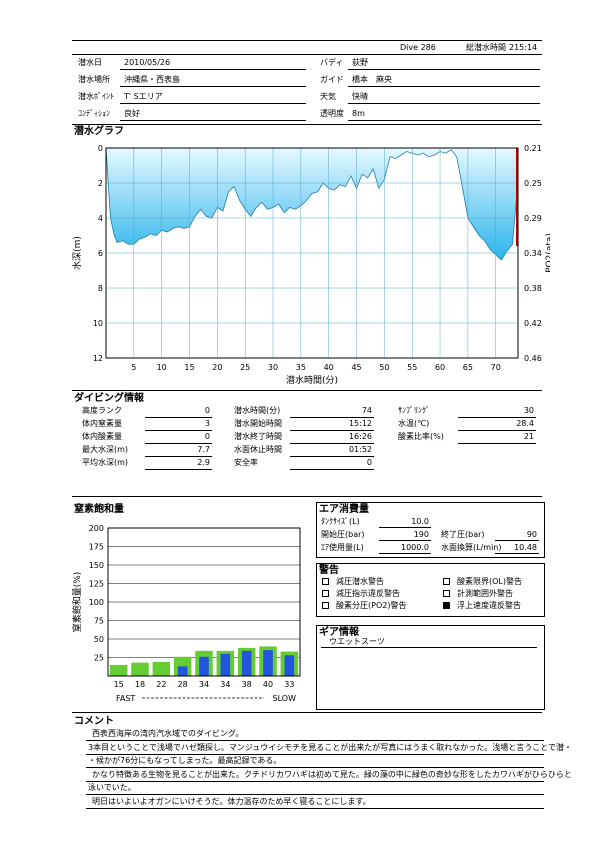  I want to click on n2-category-label: 34, so click(204, 684).